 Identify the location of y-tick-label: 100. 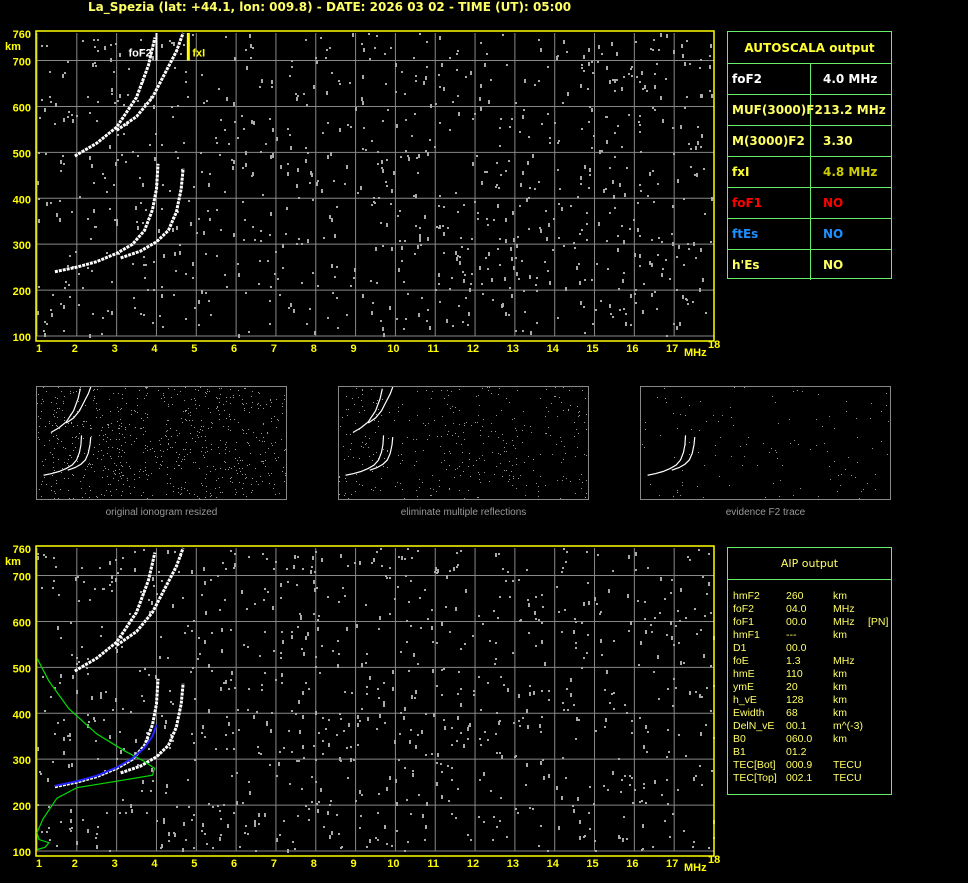
(22, 338).